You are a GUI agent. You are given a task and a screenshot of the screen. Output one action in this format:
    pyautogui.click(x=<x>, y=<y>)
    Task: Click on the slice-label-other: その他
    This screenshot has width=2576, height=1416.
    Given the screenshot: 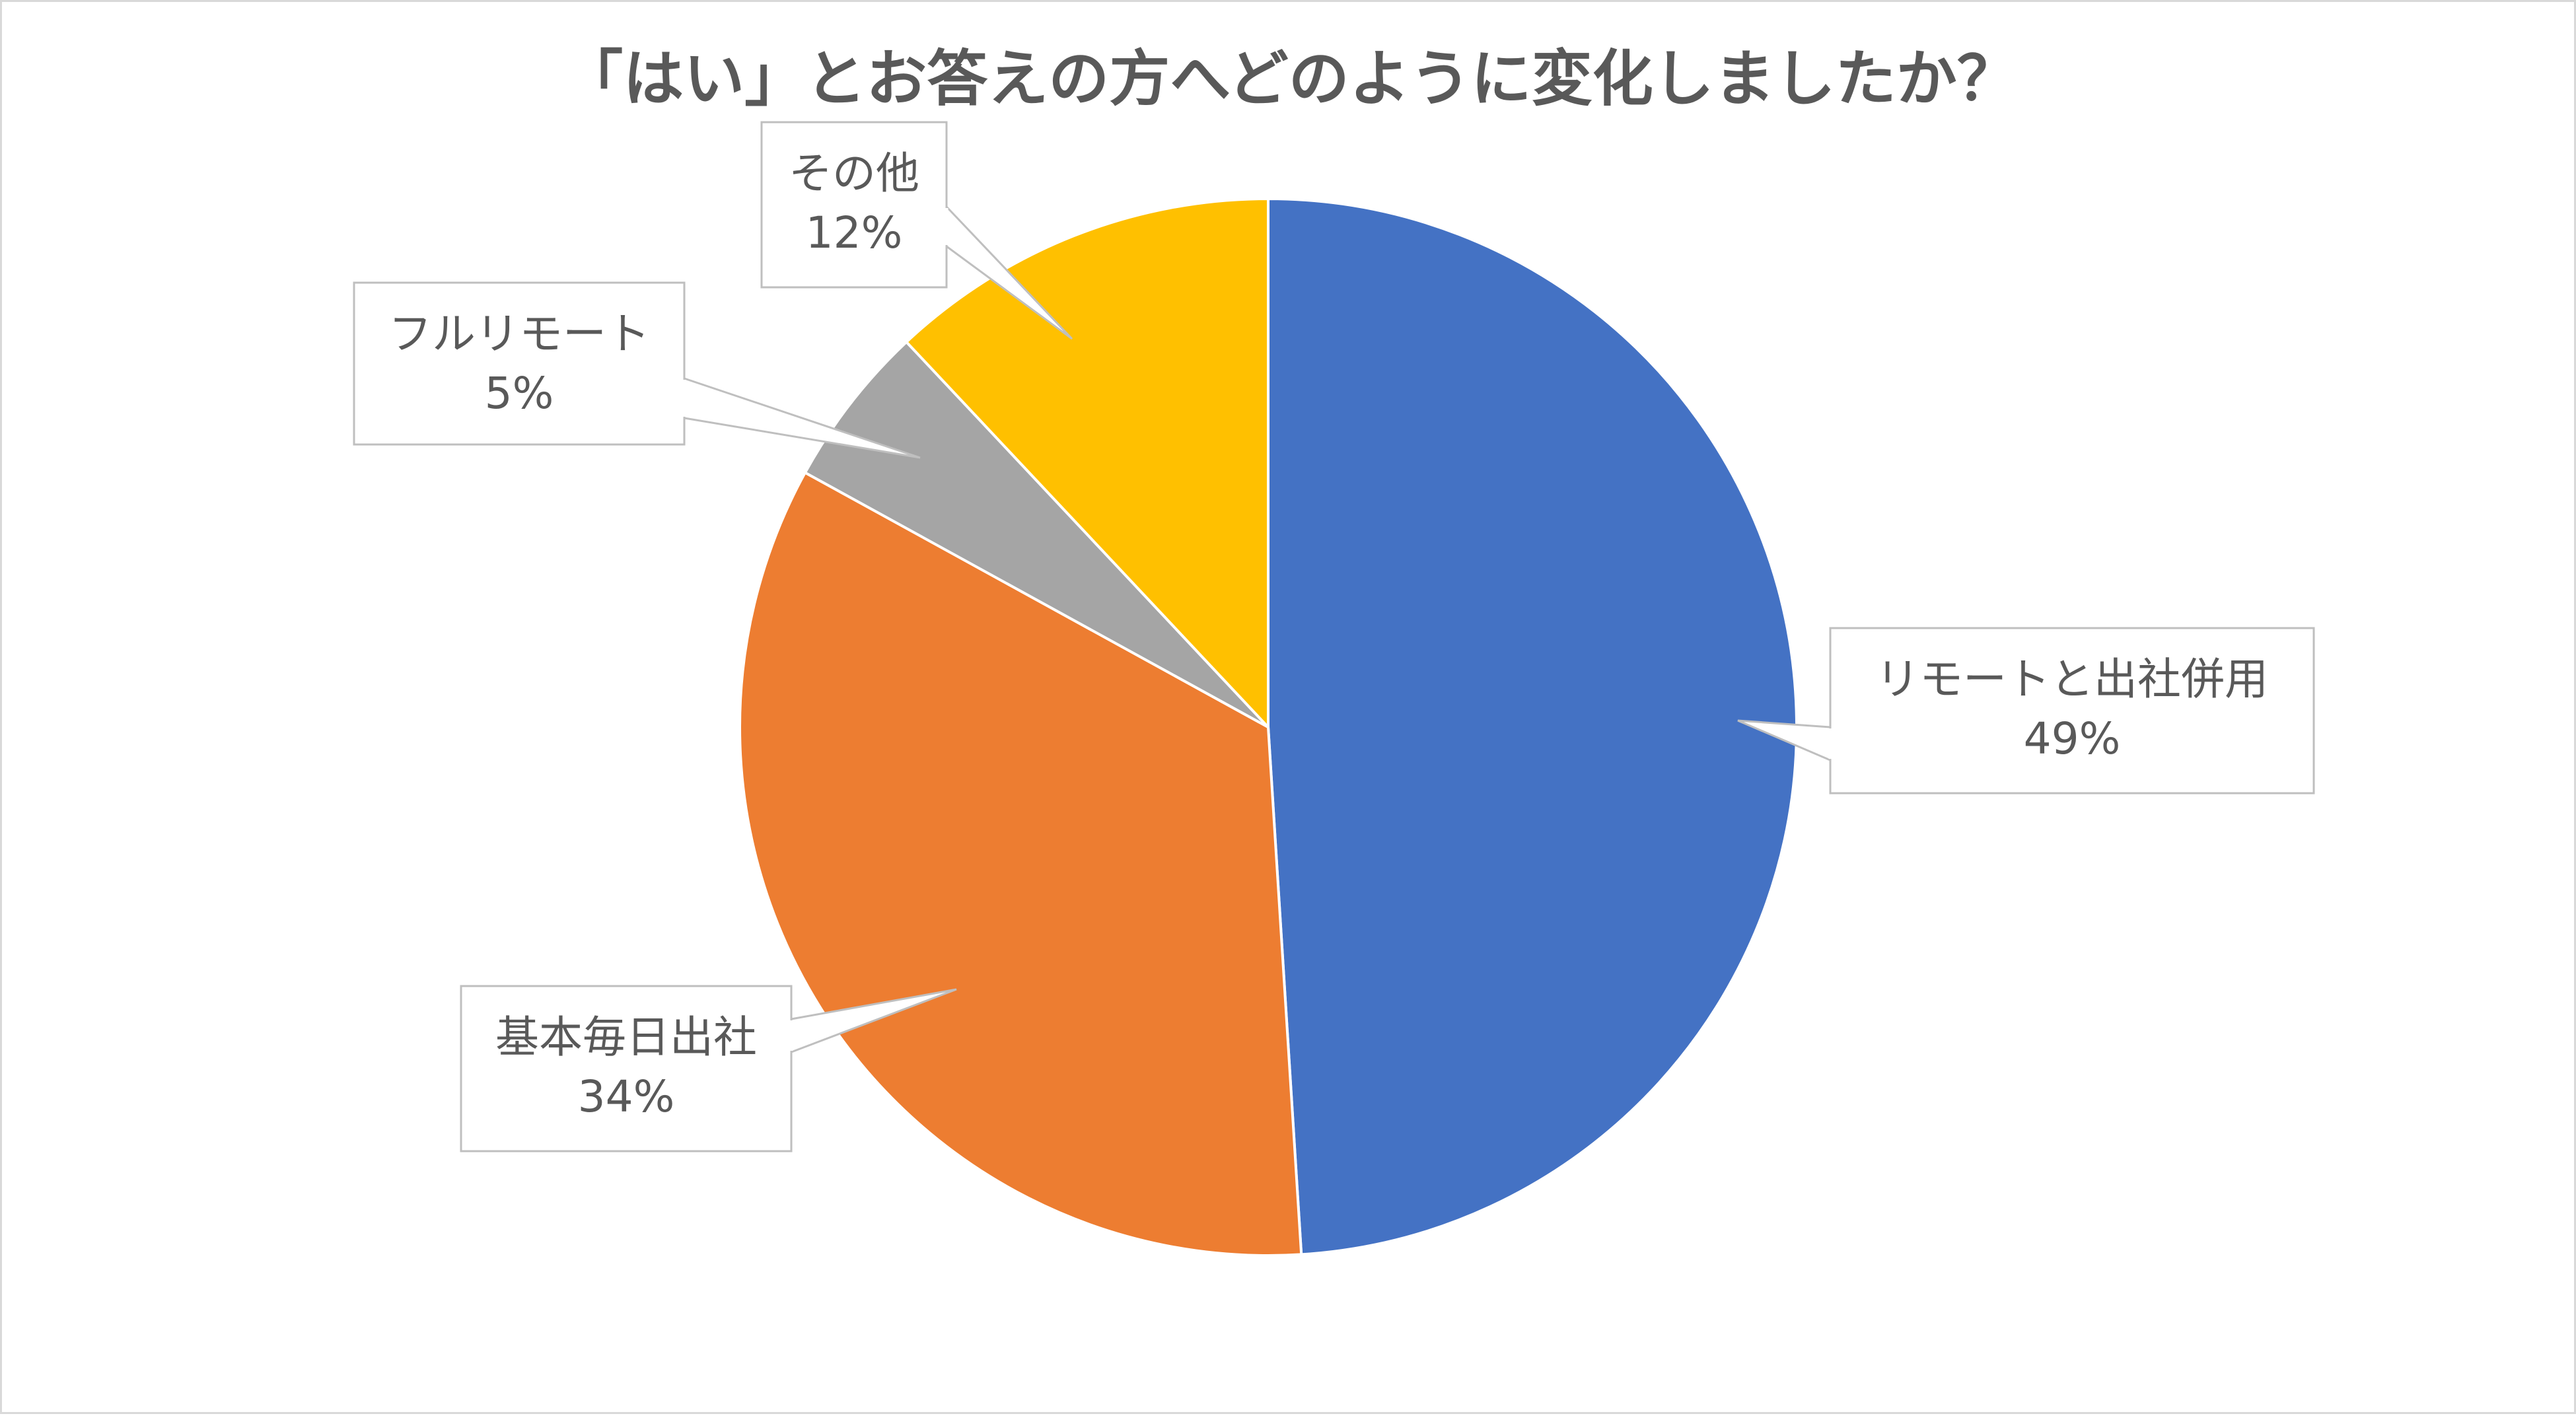 What is the action you would take?
    pyautogui.click(x=854, y=173)
    